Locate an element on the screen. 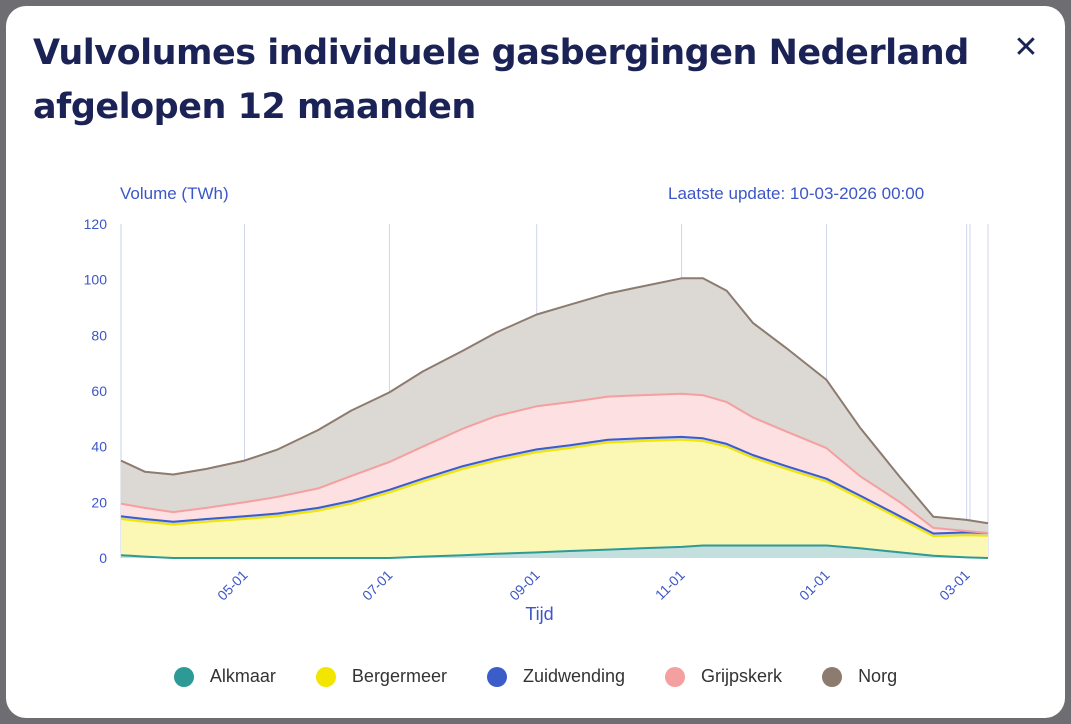 This screenshot has height=724, width=1071. x-tick-label: 11-01 is located at coordinates (670, 585).